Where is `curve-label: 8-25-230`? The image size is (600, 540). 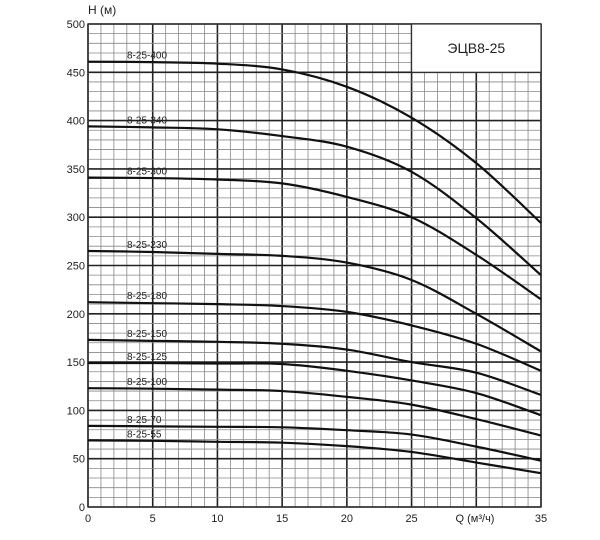 curve-label: 8-25-230 is located at coordinates (147, 245).